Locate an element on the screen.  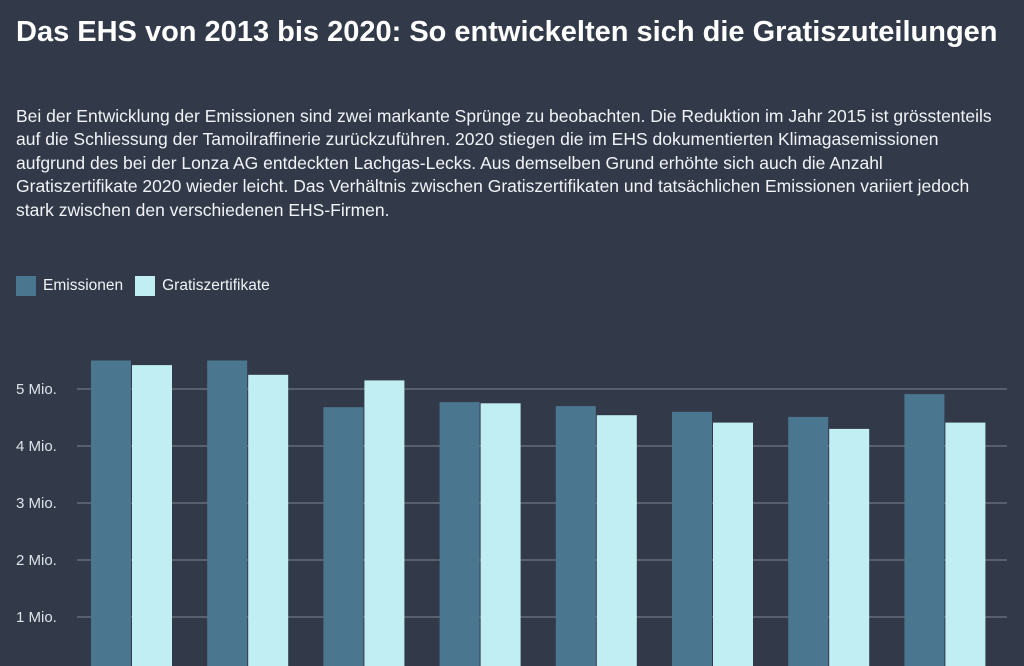
bar-gratiszertifikate-2014 is located at coordinates (268, 520).